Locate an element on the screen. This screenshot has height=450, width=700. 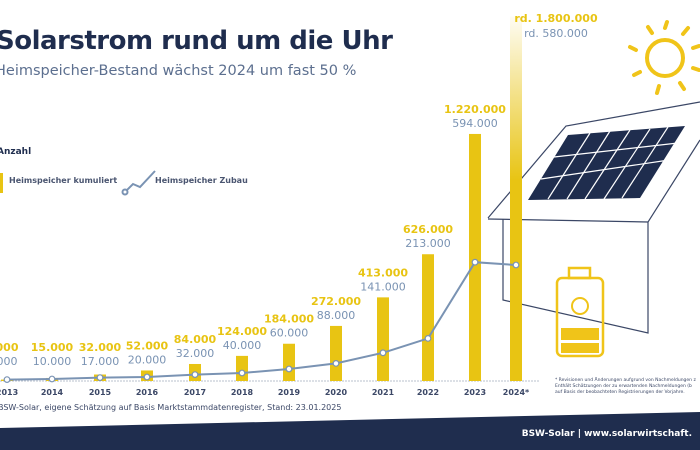
line-value-label: 10.000 is located at coordinates (52, 361).